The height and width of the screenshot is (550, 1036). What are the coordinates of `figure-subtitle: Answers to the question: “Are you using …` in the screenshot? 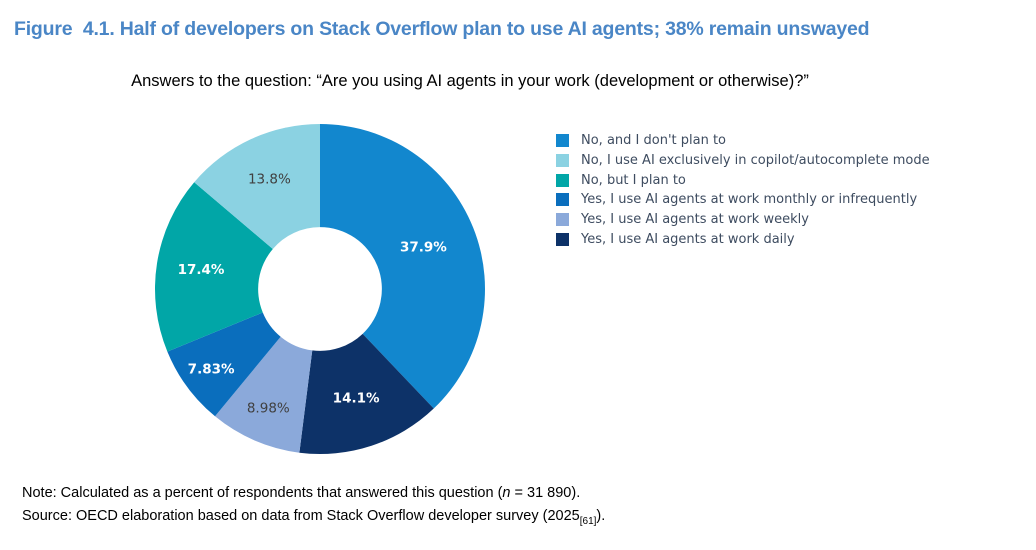 It's located at (470, 81).